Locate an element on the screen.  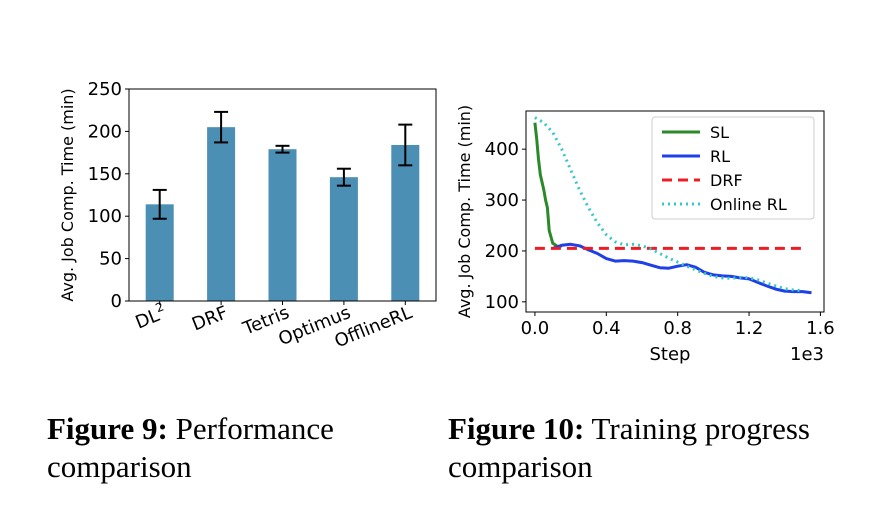
y-tick-label: 400 is located at coordinates (502, 149).